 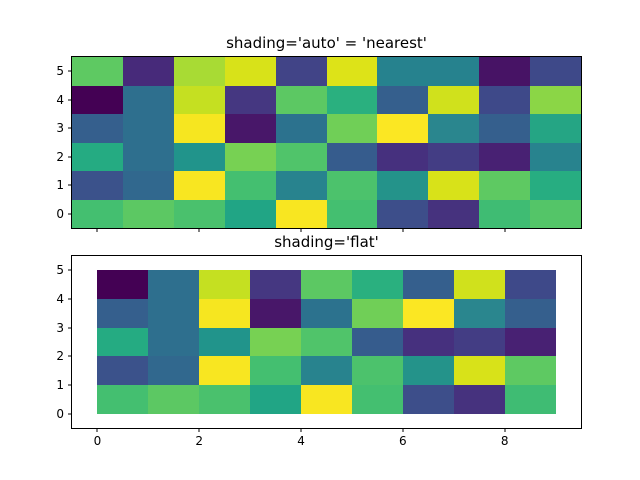 I want to click on x-tick-label: 6, so click(x=403, y=441).